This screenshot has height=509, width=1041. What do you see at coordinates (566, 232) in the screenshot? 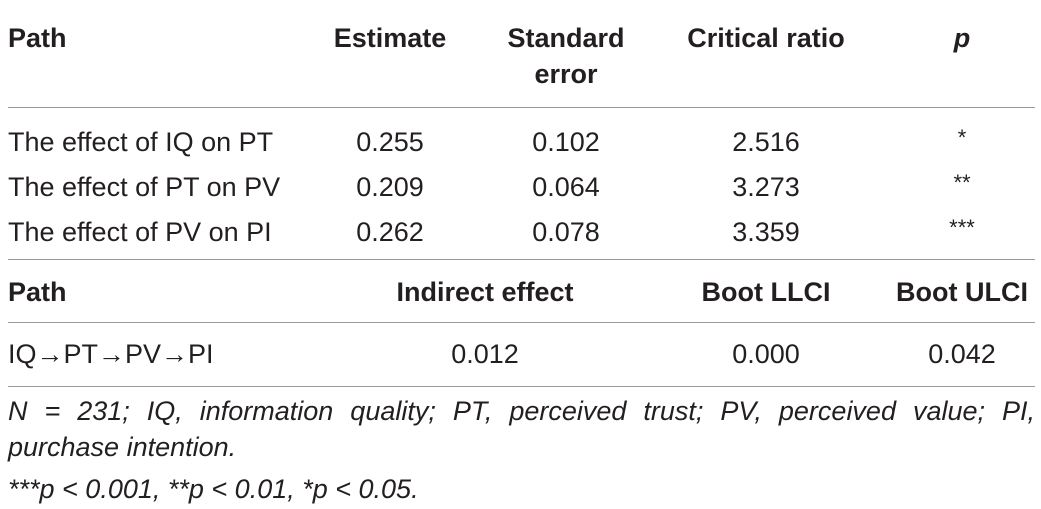
I see `row-se: 0.078` at bounding box center [566, 232].